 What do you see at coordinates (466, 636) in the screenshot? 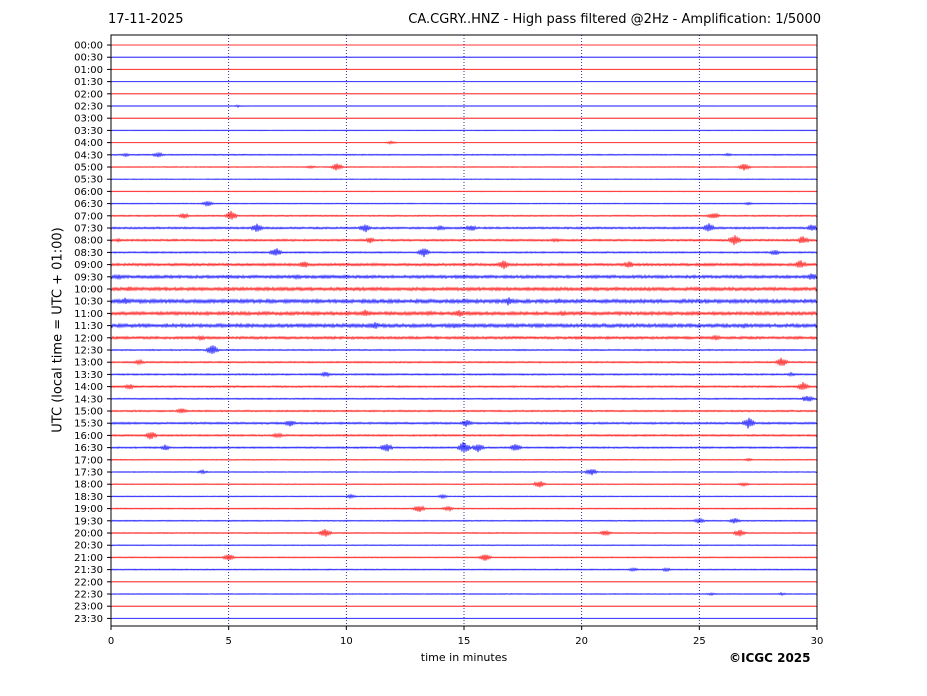
I see `x-axis: 0 5 10 15 20 25 30` at bounding box center [466, 636].